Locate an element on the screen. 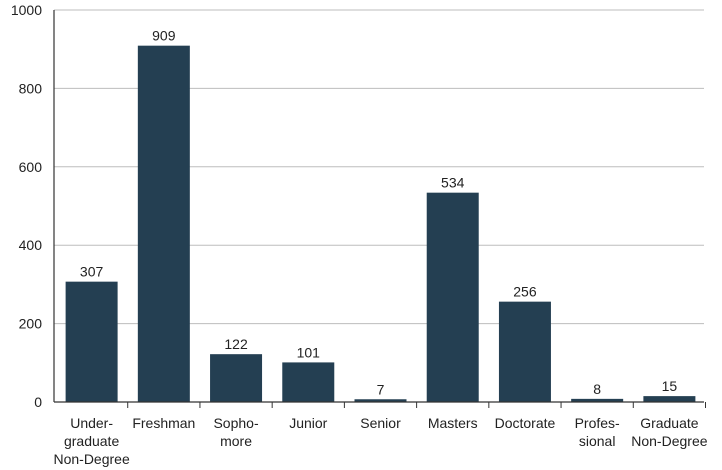  x-category-label-line: Freshman is located at coordinates (163, 423).